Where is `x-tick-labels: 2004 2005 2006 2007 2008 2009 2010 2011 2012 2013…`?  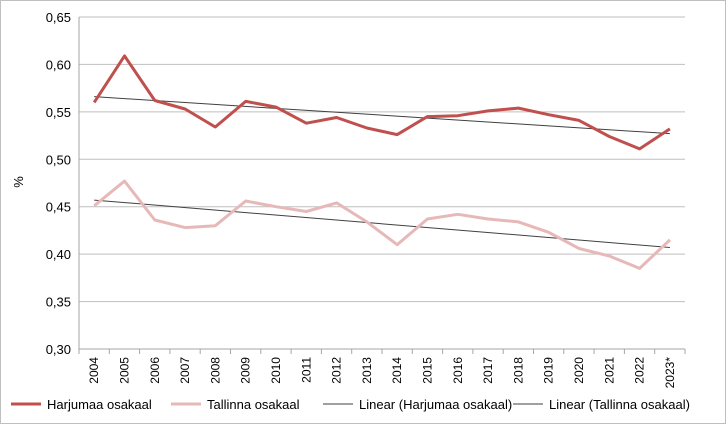 x-tick-labels: 2004 2005 2006 2007 2008 2009 2010 2011 2012 2013… is located at coordinates (382, 373).